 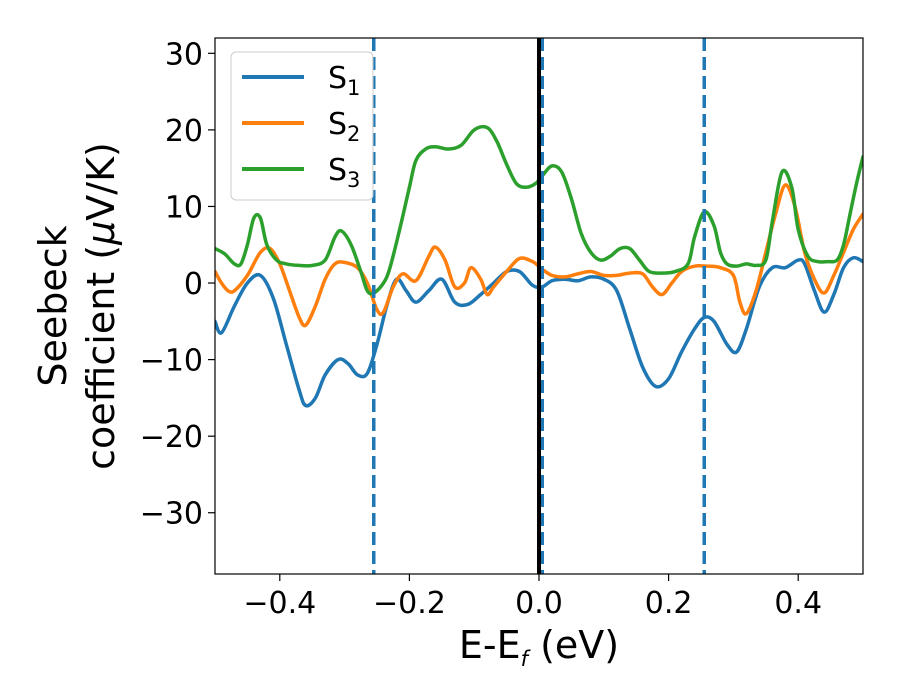 What do you see at coordinates (798, 603) in the screenshot?
I see `x-tick-label: 0.4` at bounding box center [798, 603].